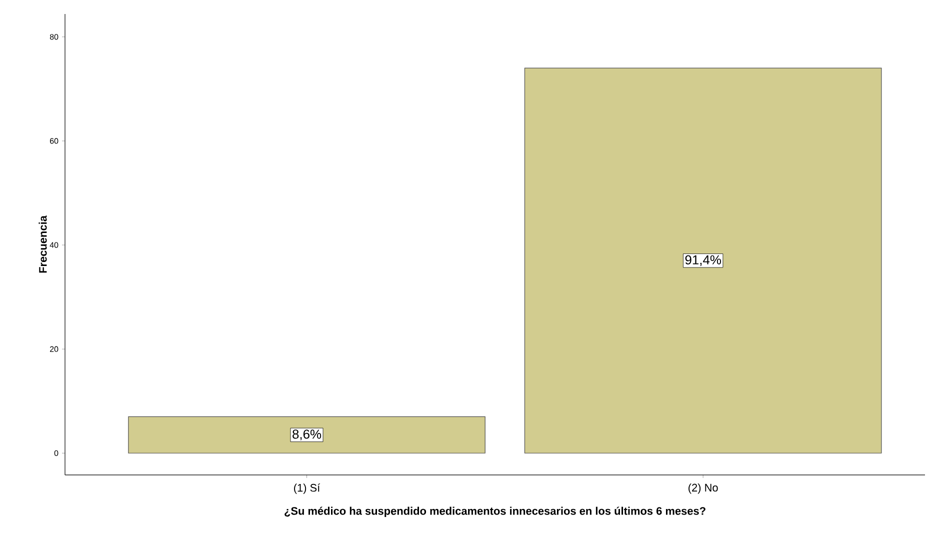  I want to click on x-tick-label: (1) Sí, so click(307, 489).